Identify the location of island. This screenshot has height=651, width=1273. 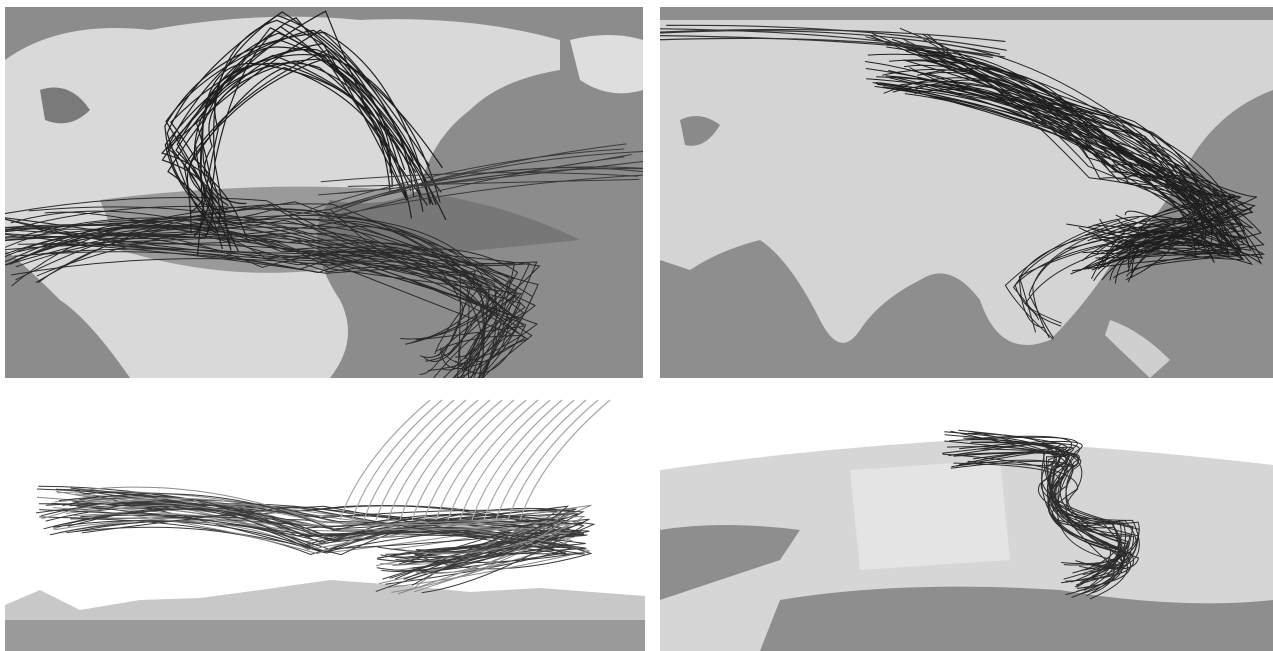
(1137, 349).